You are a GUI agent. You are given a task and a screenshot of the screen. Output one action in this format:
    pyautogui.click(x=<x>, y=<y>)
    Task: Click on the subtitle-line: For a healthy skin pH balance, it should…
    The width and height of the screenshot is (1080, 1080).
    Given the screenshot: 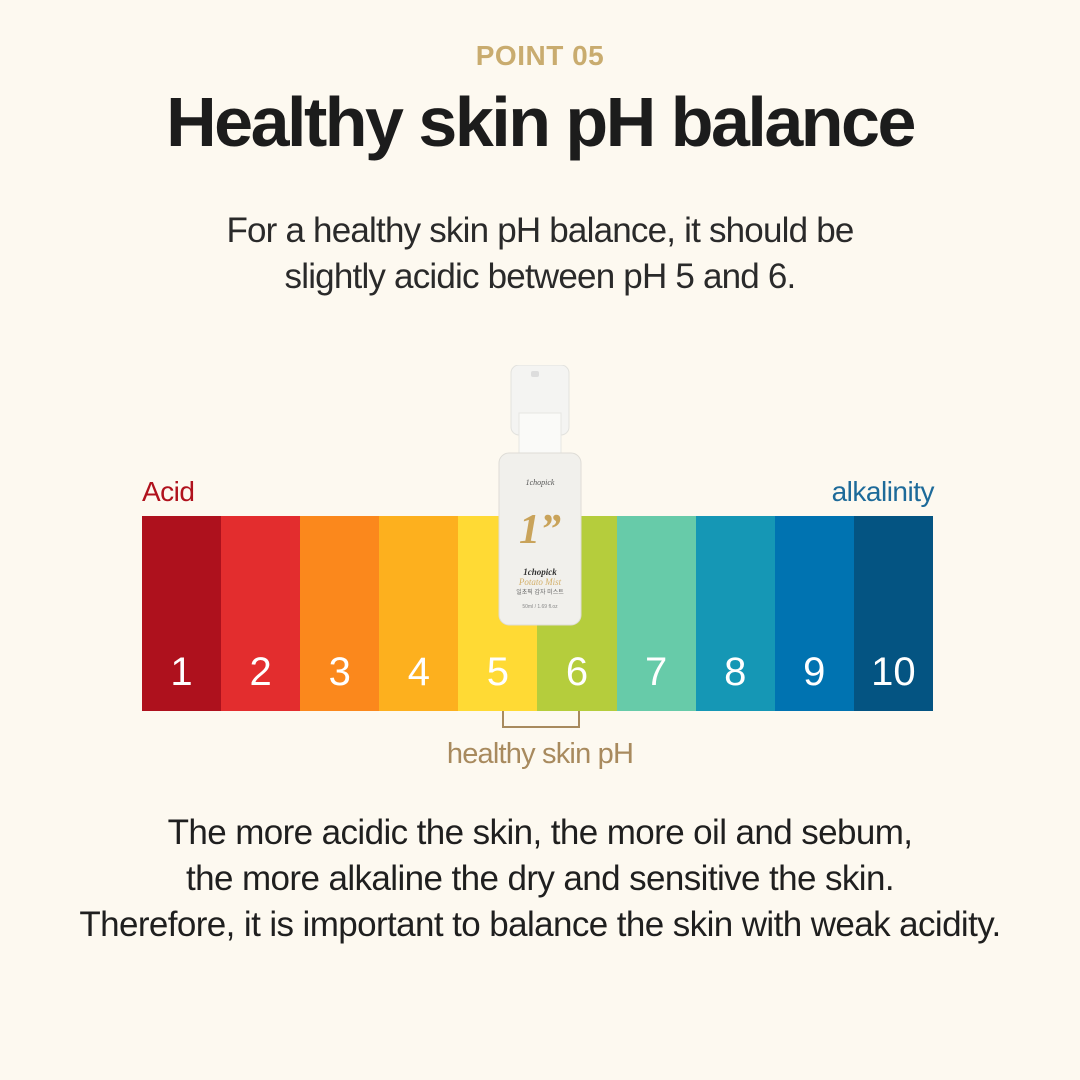 What is the action you would take?
    pyautogui.click(x=540, y=230)
    